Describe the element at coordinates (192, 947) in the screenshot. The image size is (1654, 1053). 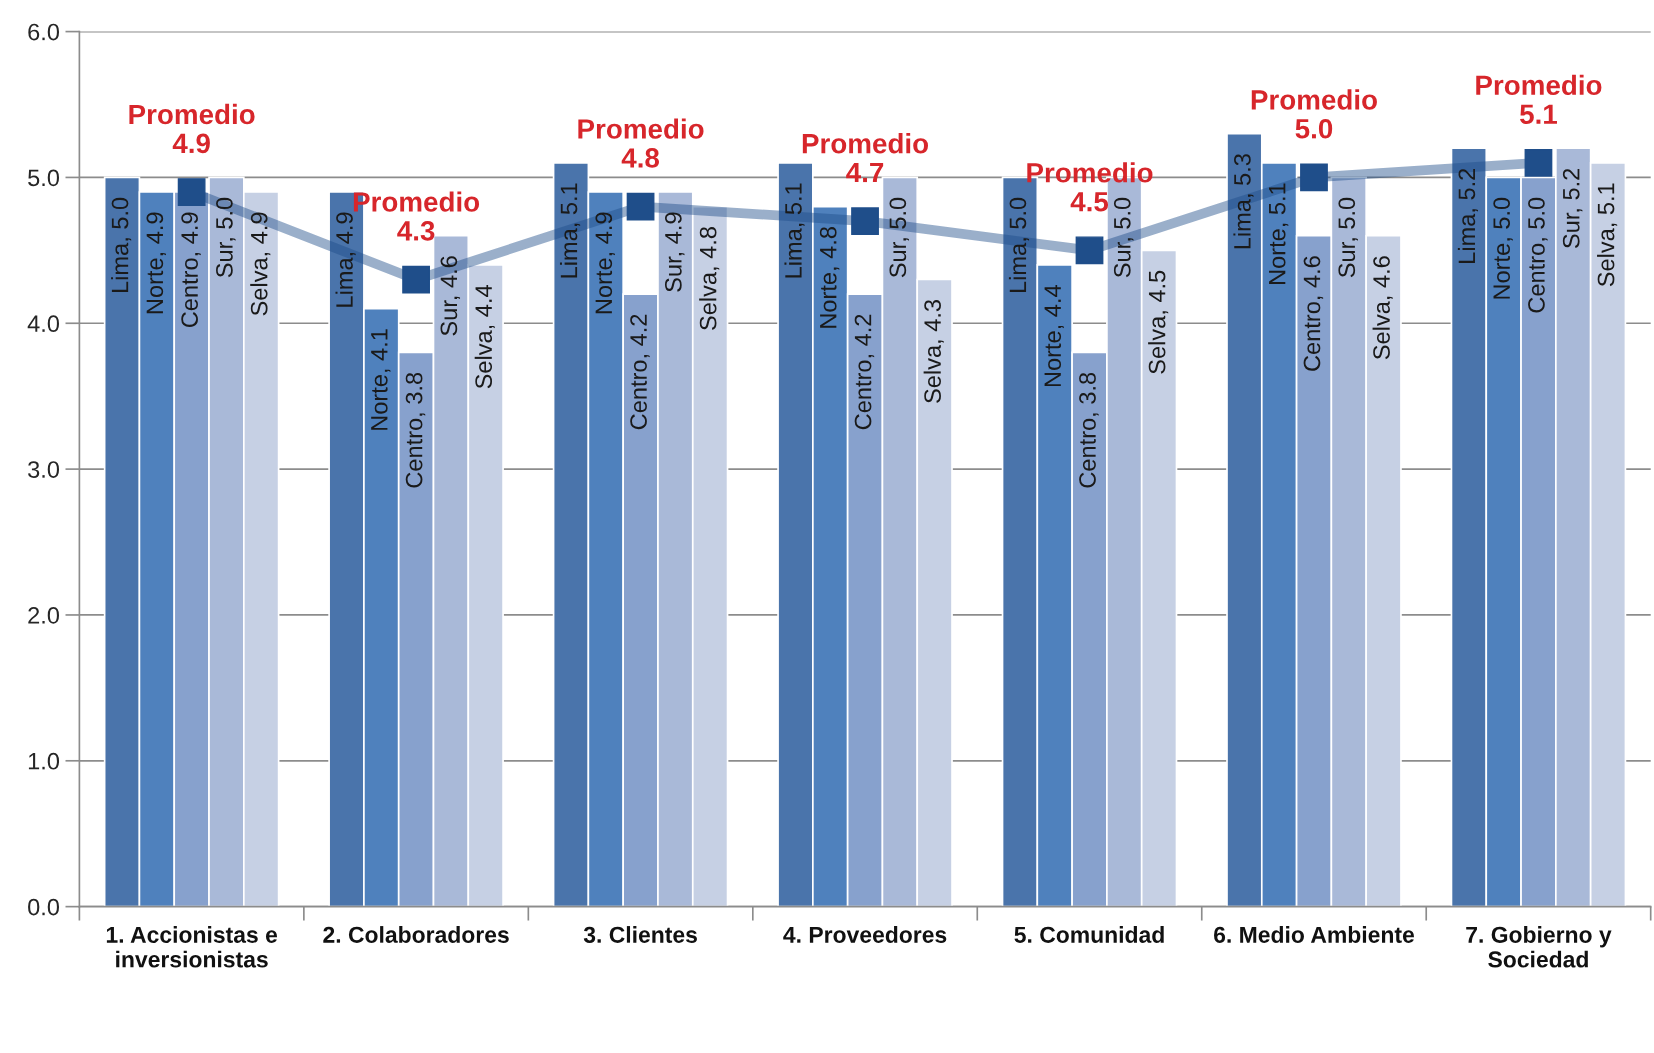
I see `x-tick-label: 1. Accionistas e inversionistas` at that location.